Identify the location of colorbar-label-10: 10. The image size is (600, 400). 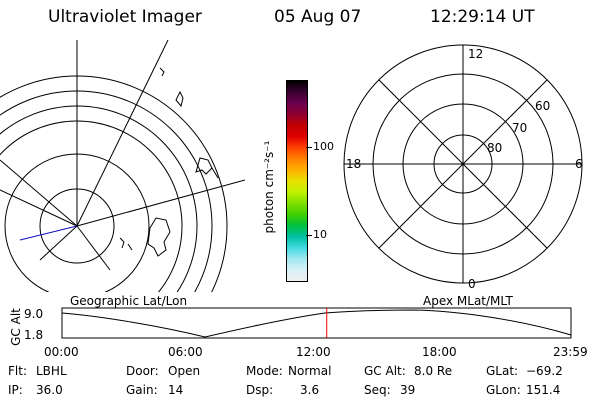
(320, 234).